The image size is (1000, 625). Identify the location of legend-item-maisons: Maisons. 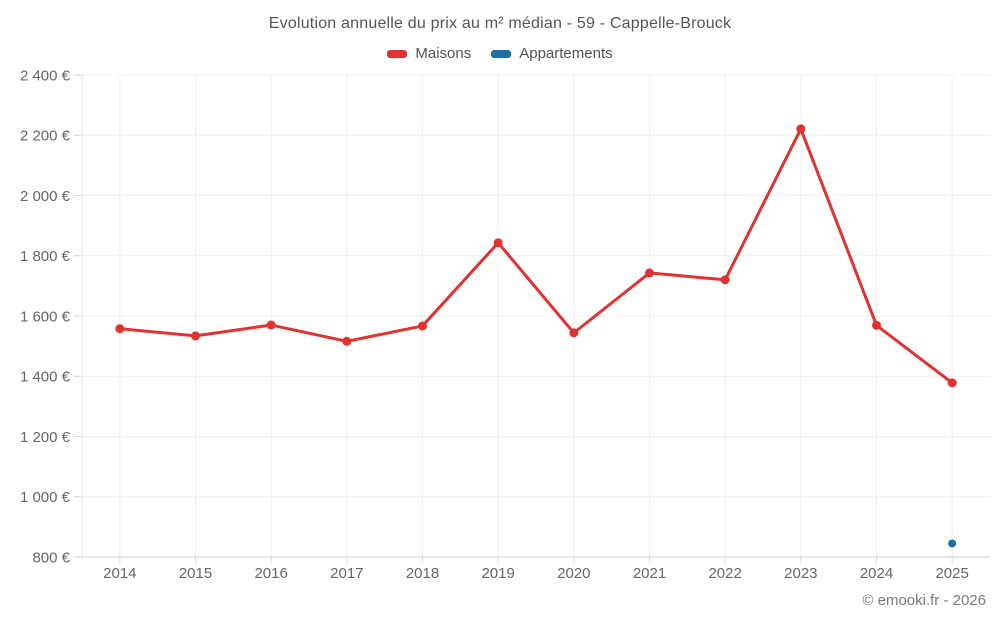
(429, 53).